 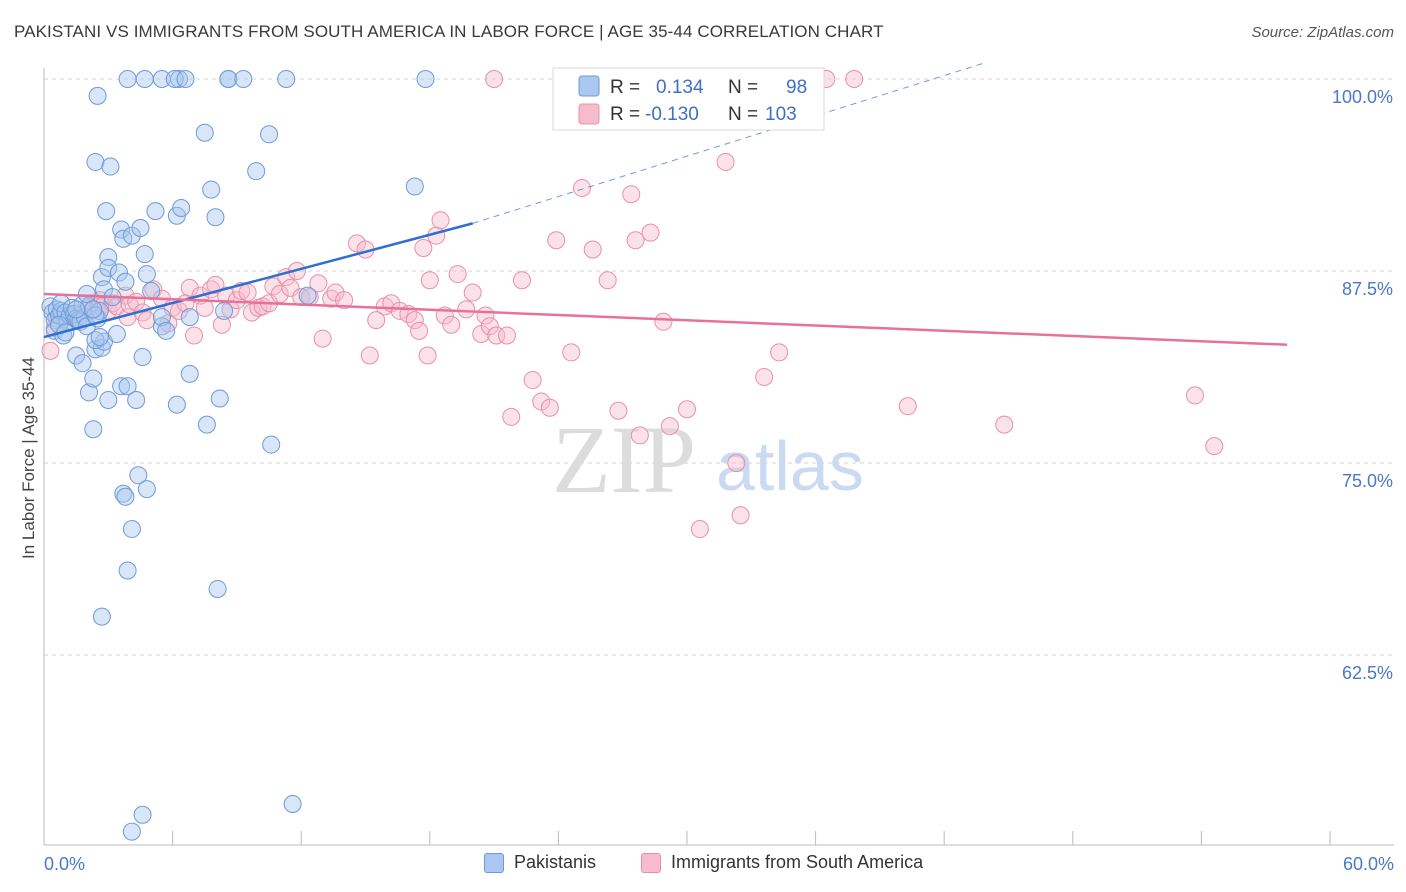 I want to click on stats-r-label-2: R =, so click(x=625, y=114).